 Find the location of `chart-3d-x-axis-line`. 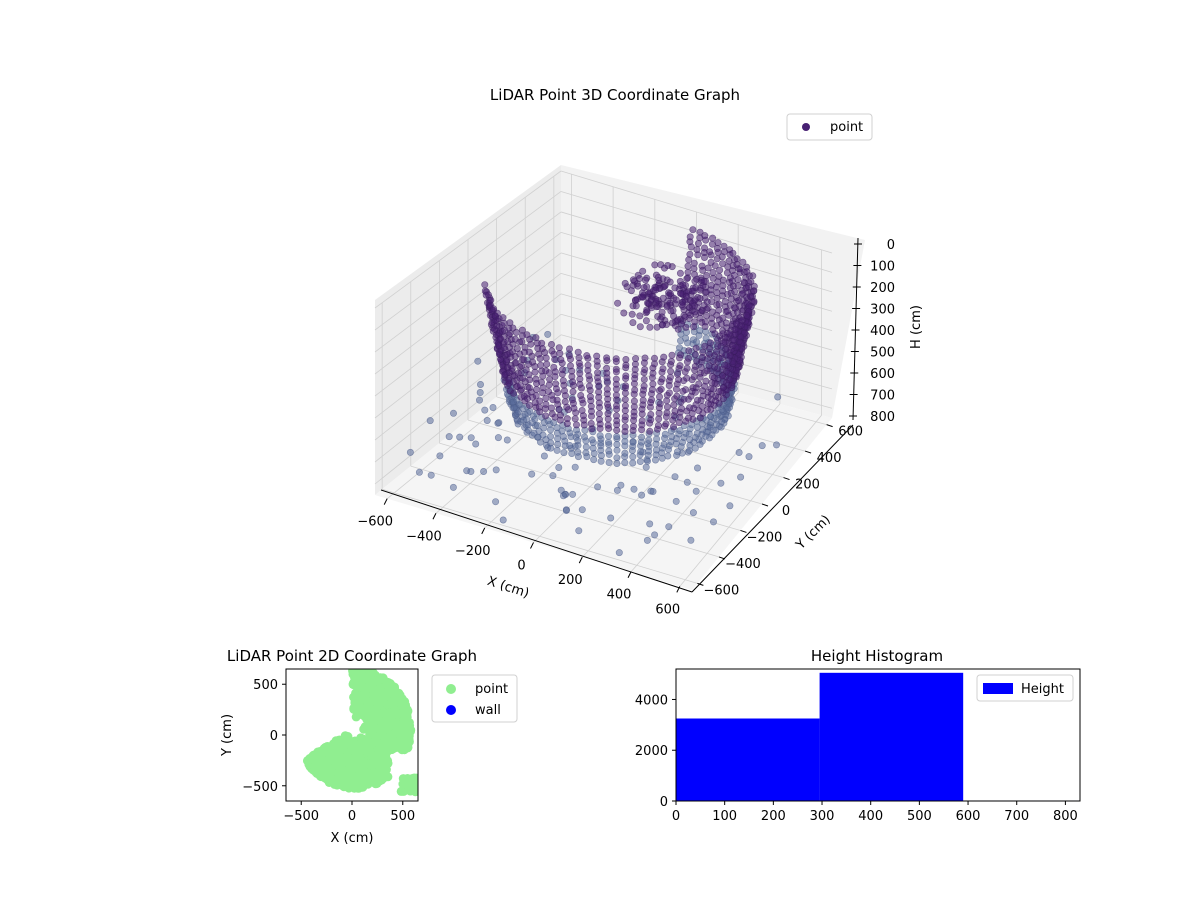

chart-3d-x-axis-line is located at coordinates (536, 541).